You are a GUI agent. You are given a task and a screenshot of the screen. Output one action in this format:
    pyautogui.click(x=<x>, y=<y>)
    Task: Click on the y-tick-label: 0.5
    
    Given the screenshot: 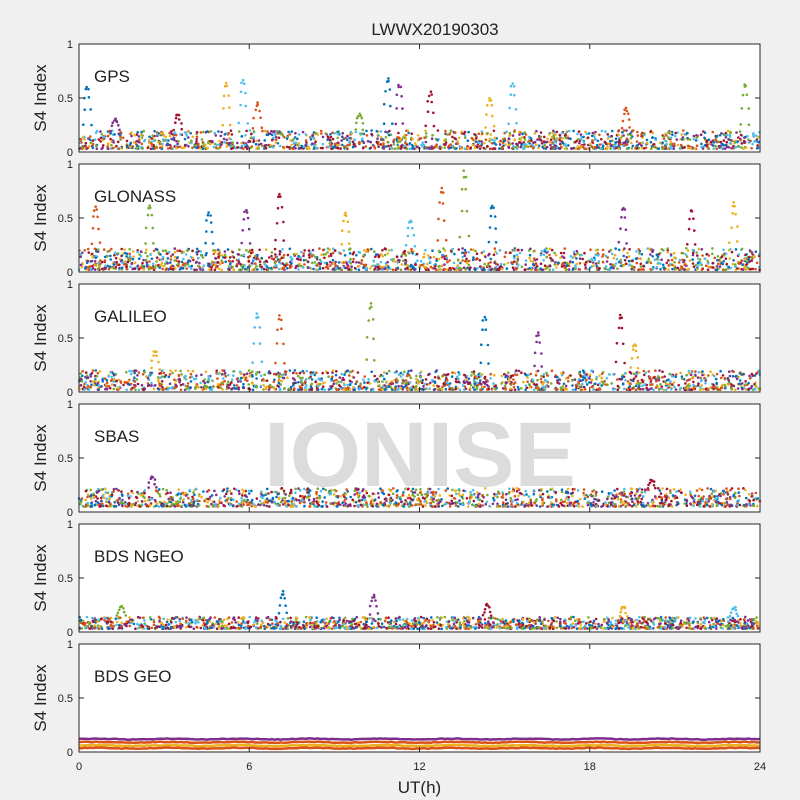 What is the action you would take?
    pyautogui.click(x=65, y=99)
    